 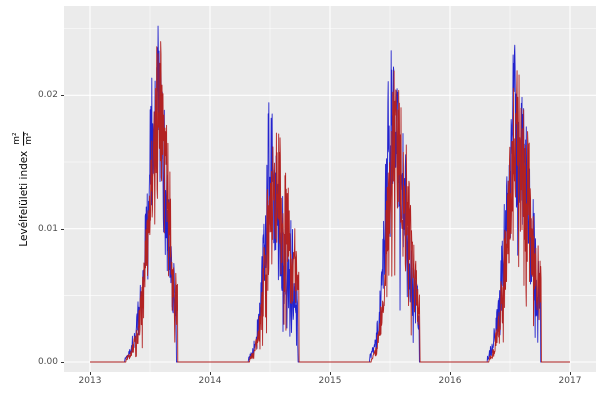 What do you see at coordinates (570, 381) in the screenshot?
I see `x-tick-label: 2017` at bounding box center [570, 381].